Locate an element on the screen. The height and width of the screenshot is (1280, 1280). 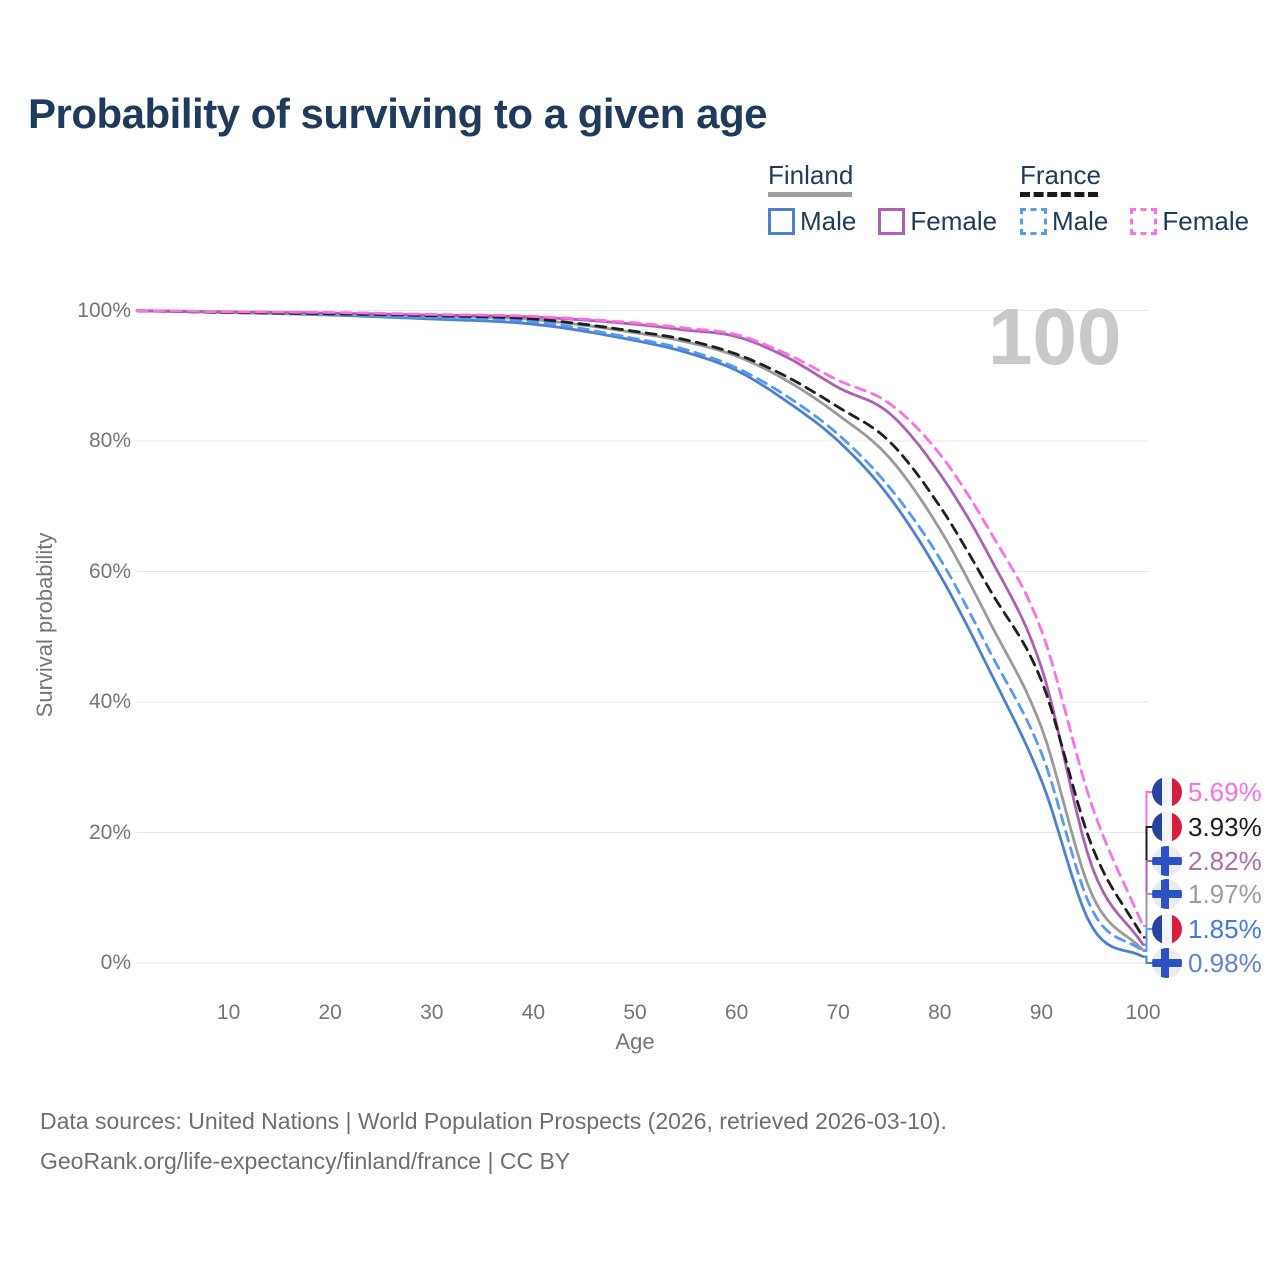
x-tick-label: 50 is located at coordinates (635, 1012).